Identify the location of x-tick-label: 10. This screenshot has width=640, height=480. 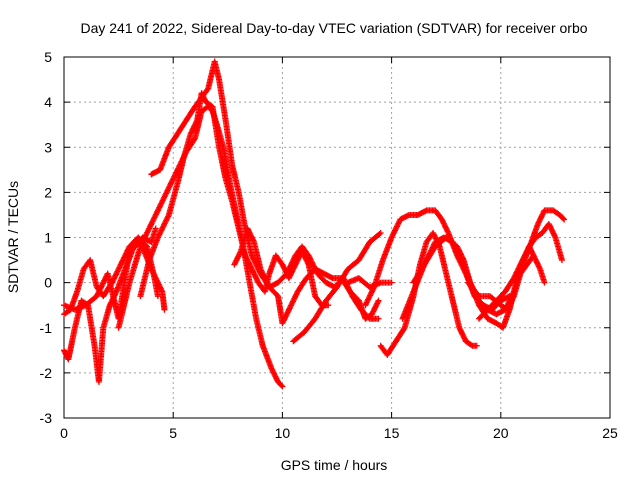
(283, 433).